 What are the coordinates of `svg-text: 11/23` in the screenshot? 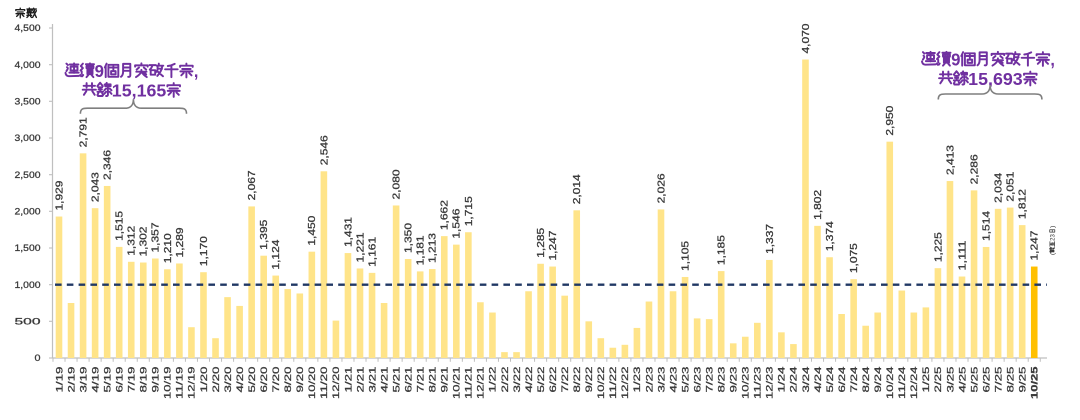 It's located at (758, 383).